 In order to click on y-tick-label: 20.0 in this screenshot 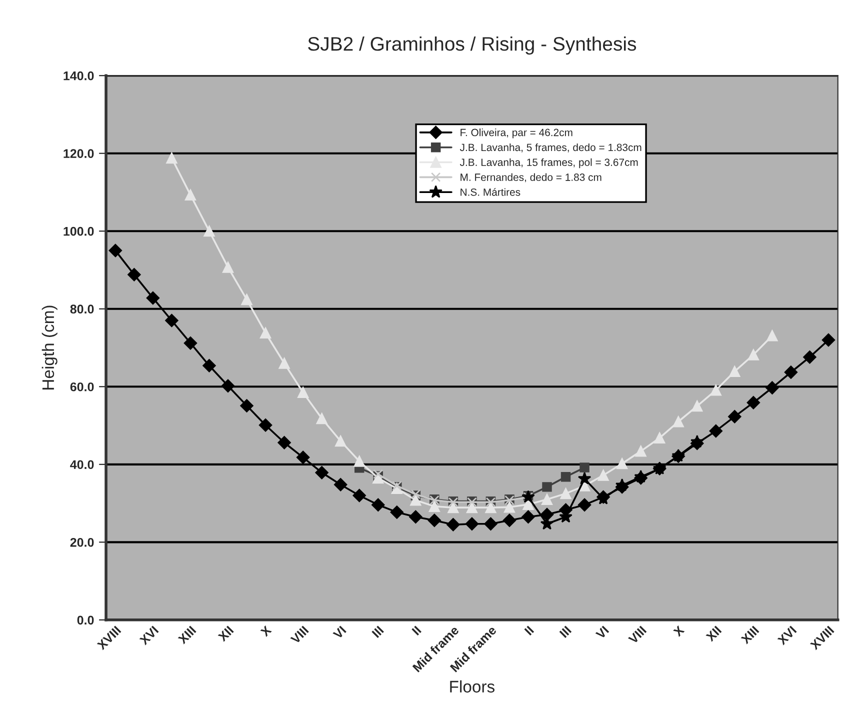, I will do `click(82, 542)`.